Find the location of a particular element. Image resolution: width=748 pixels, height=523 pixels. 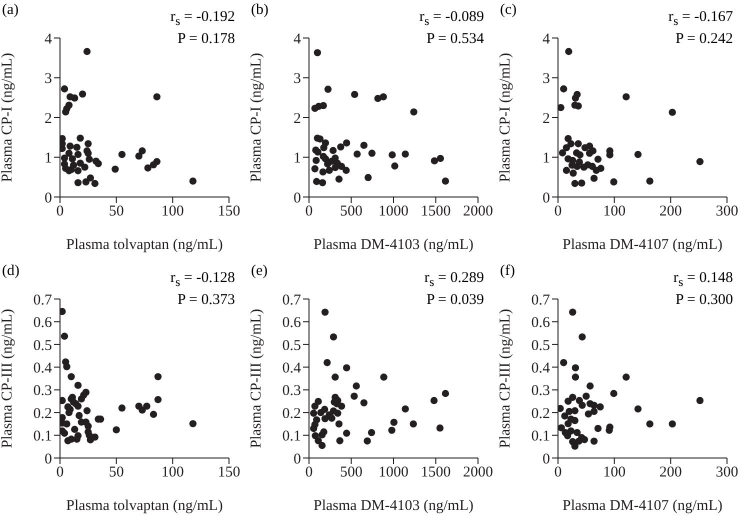

y-tick-label: 0.7 is located at coordinates (42, 300).